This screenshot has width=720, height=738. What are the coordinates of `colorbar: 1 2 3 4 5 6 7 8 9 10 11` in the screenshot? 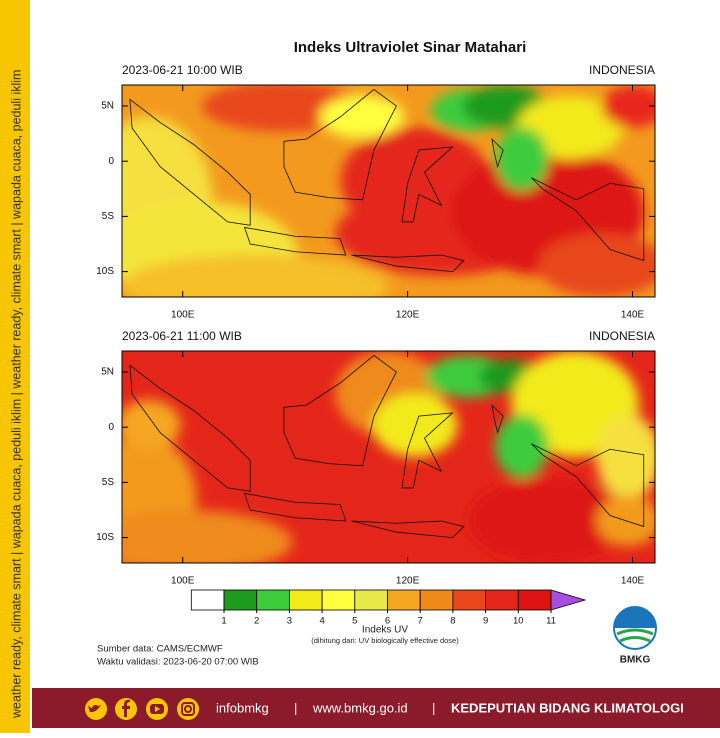 It's located at (388, 608).